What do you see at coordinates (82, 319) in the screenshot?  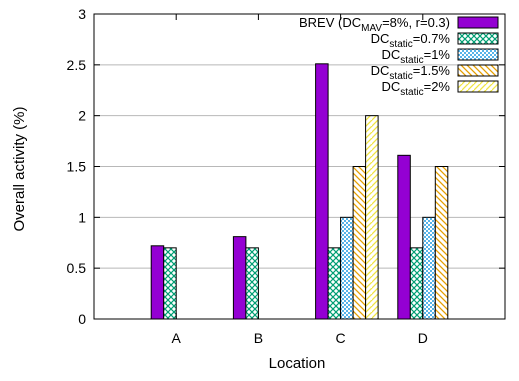 I see `y-tick-label: 0` at bounding box center [82, 319].